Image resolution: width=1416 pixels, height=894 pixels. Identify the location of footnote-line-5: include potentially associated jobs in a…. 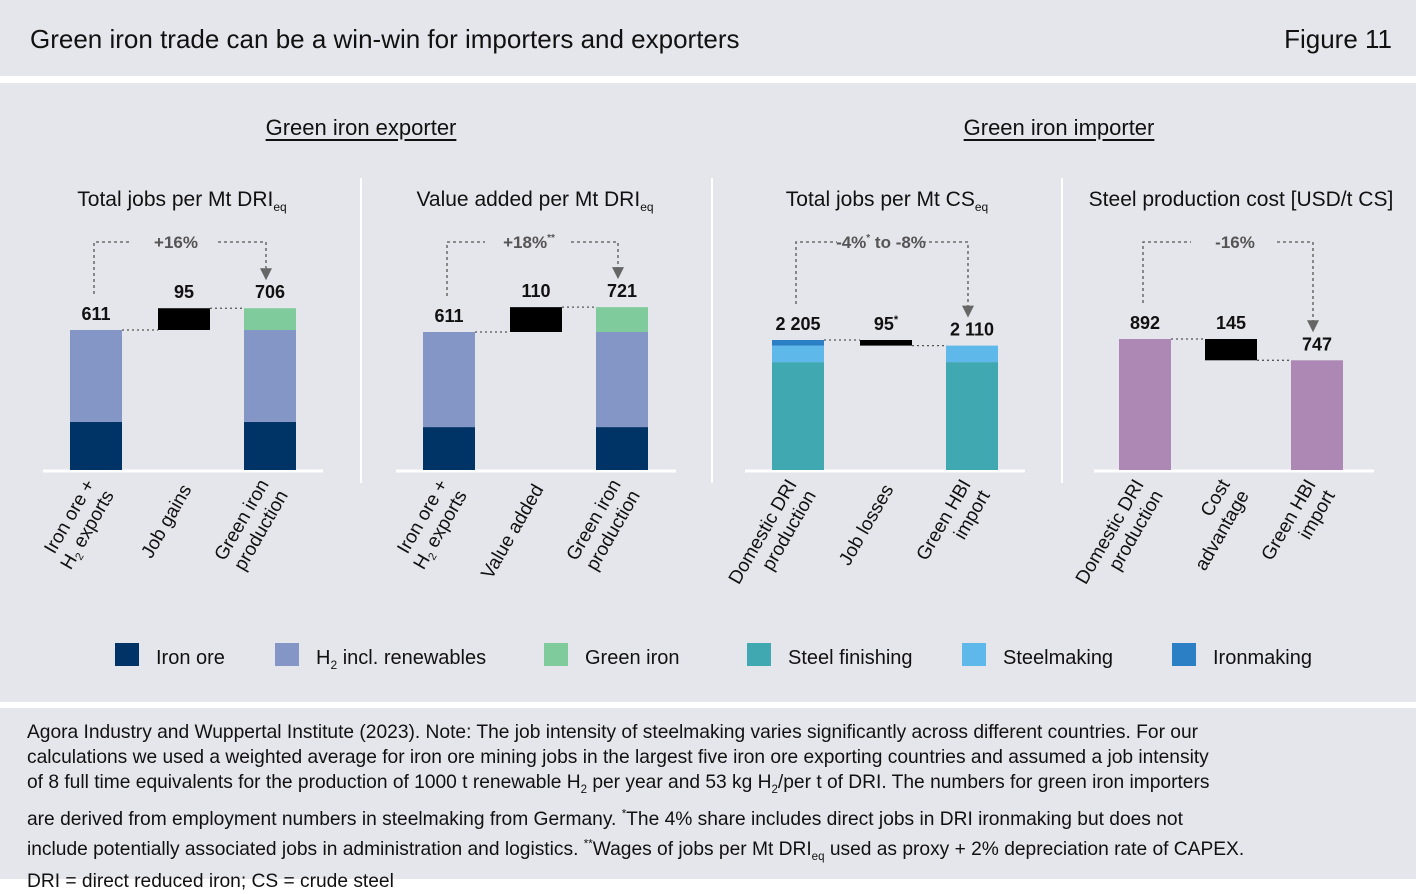
(636, 850).